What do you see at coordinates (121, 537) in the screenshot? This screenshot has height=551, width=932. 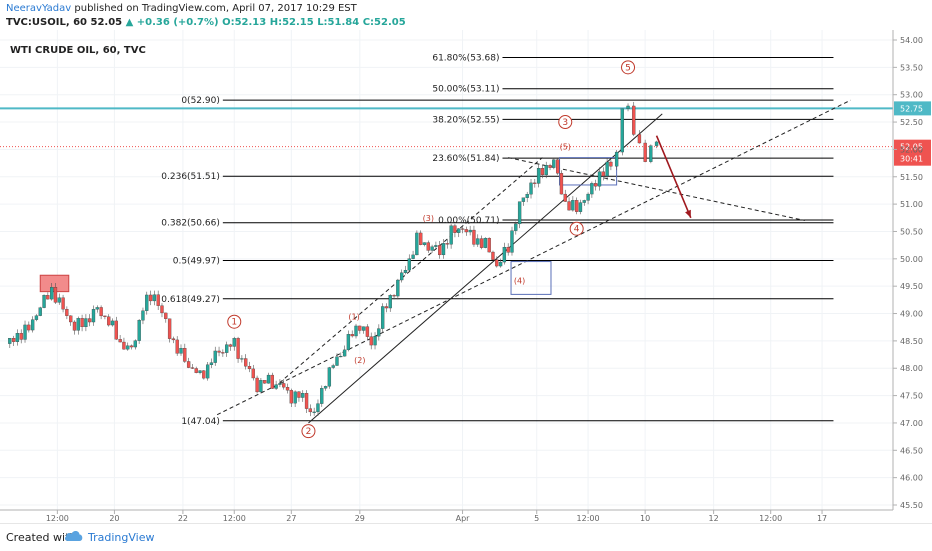 I see `tradingview-link: TradingView` at bounding box center [121, 537].